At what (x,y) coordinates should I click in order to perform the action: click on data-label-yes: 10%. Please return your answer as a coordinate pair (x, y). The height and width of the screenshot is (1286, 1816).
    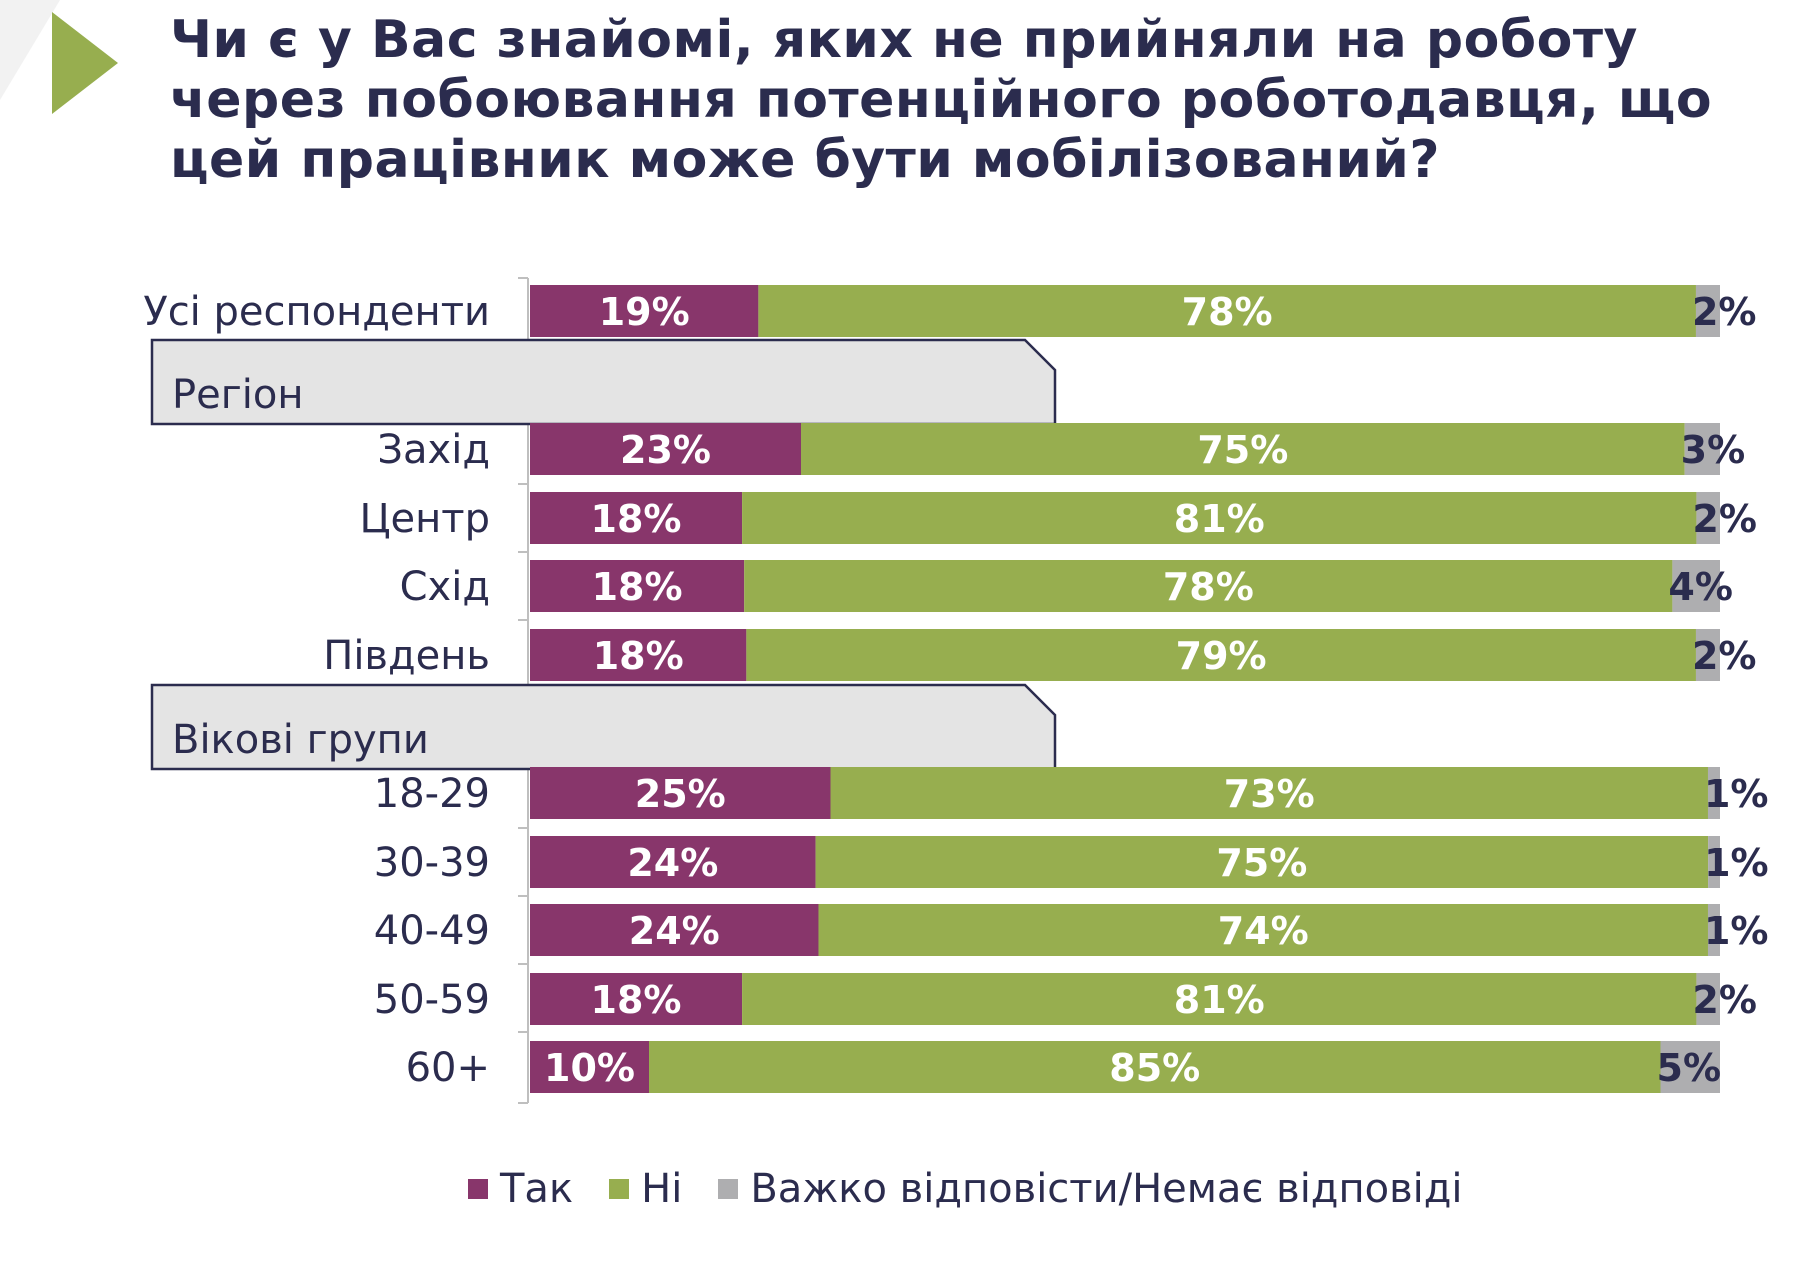
    Looking at the image, I should click on (589, 1068).